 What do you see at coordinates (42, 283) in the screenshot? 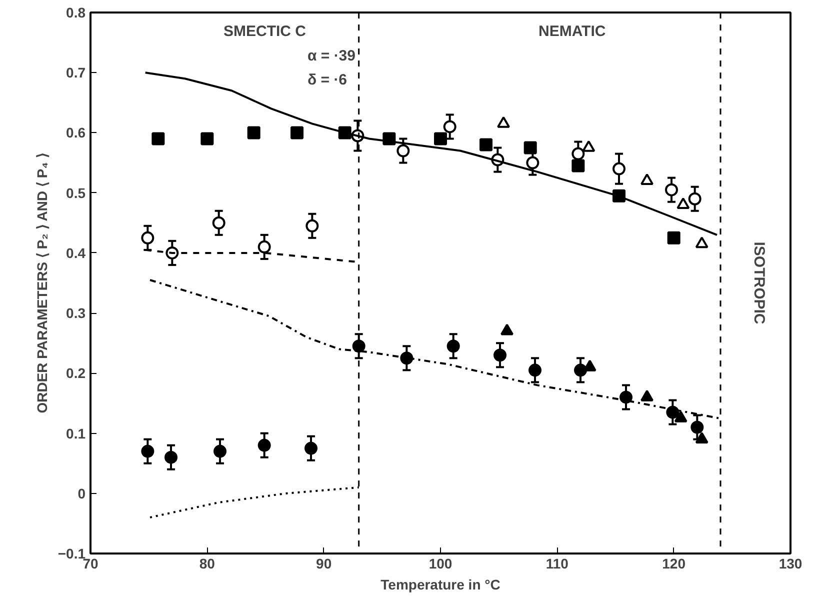
I see `y-axis-title: ORDER PARAMETERS ⟨ P₂ ⟩ AND ⟨ P₄ ⟩` at bounding box center [42, 283].